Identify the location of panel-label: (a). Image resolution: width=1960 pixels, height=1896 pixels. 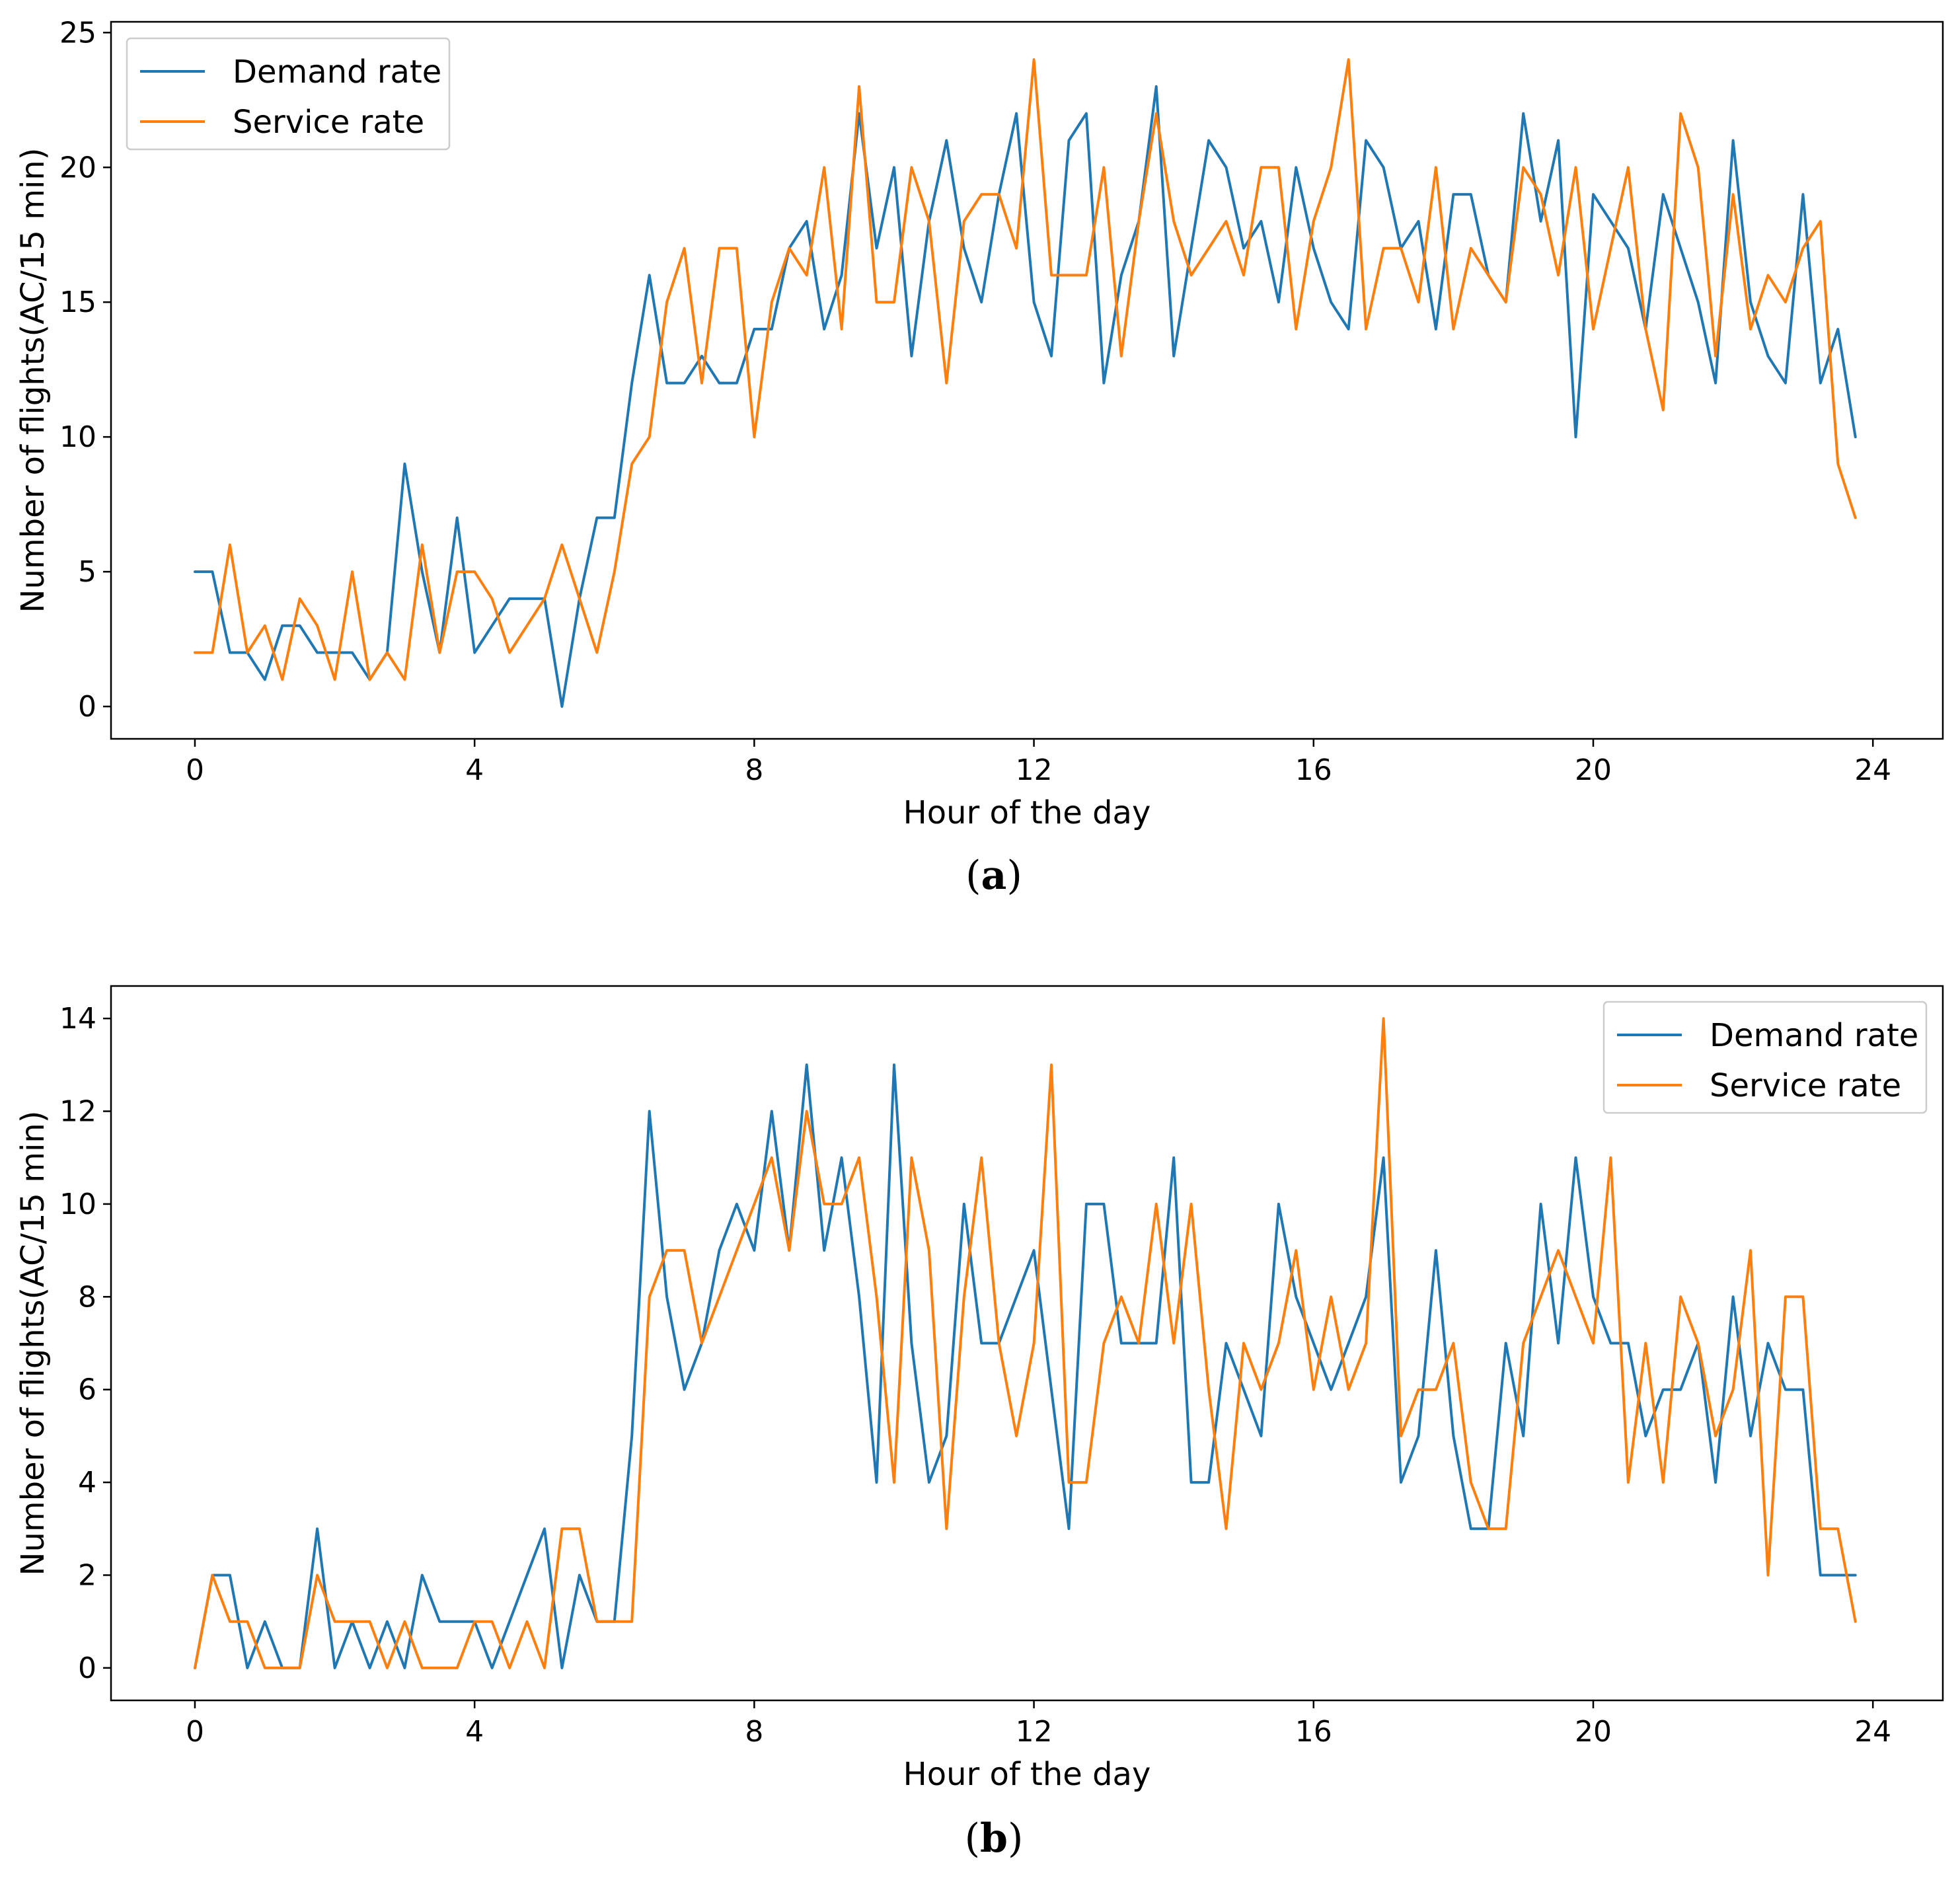
(993, 876).